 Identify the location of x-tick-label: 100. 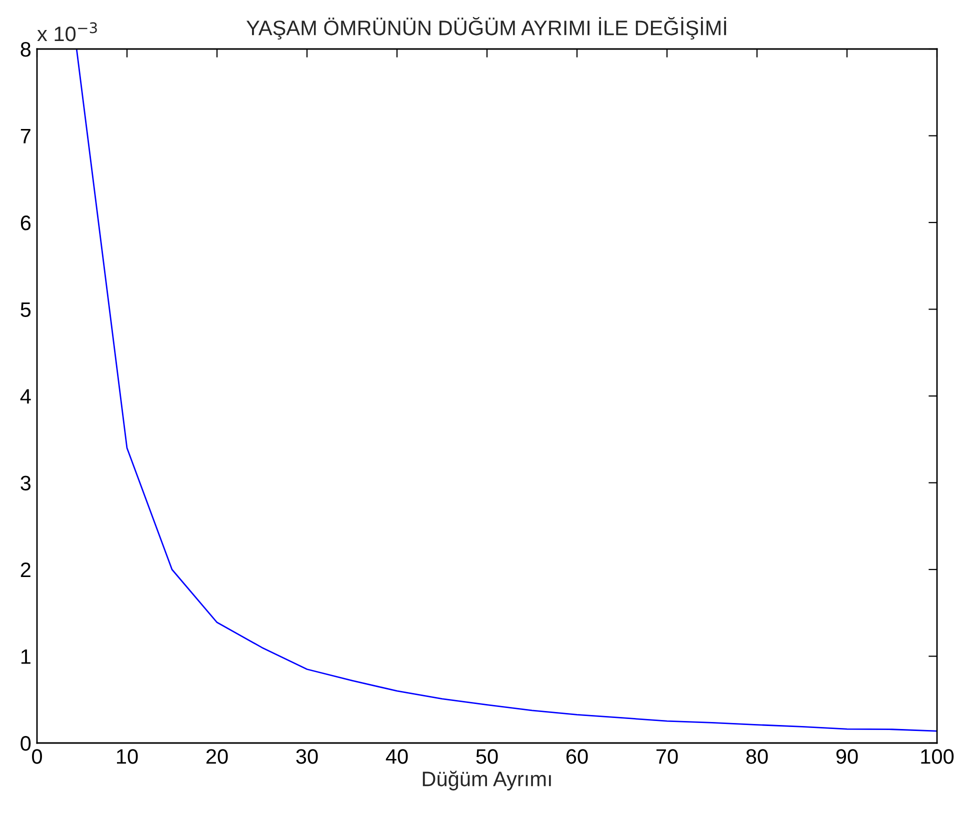
(937, 756).